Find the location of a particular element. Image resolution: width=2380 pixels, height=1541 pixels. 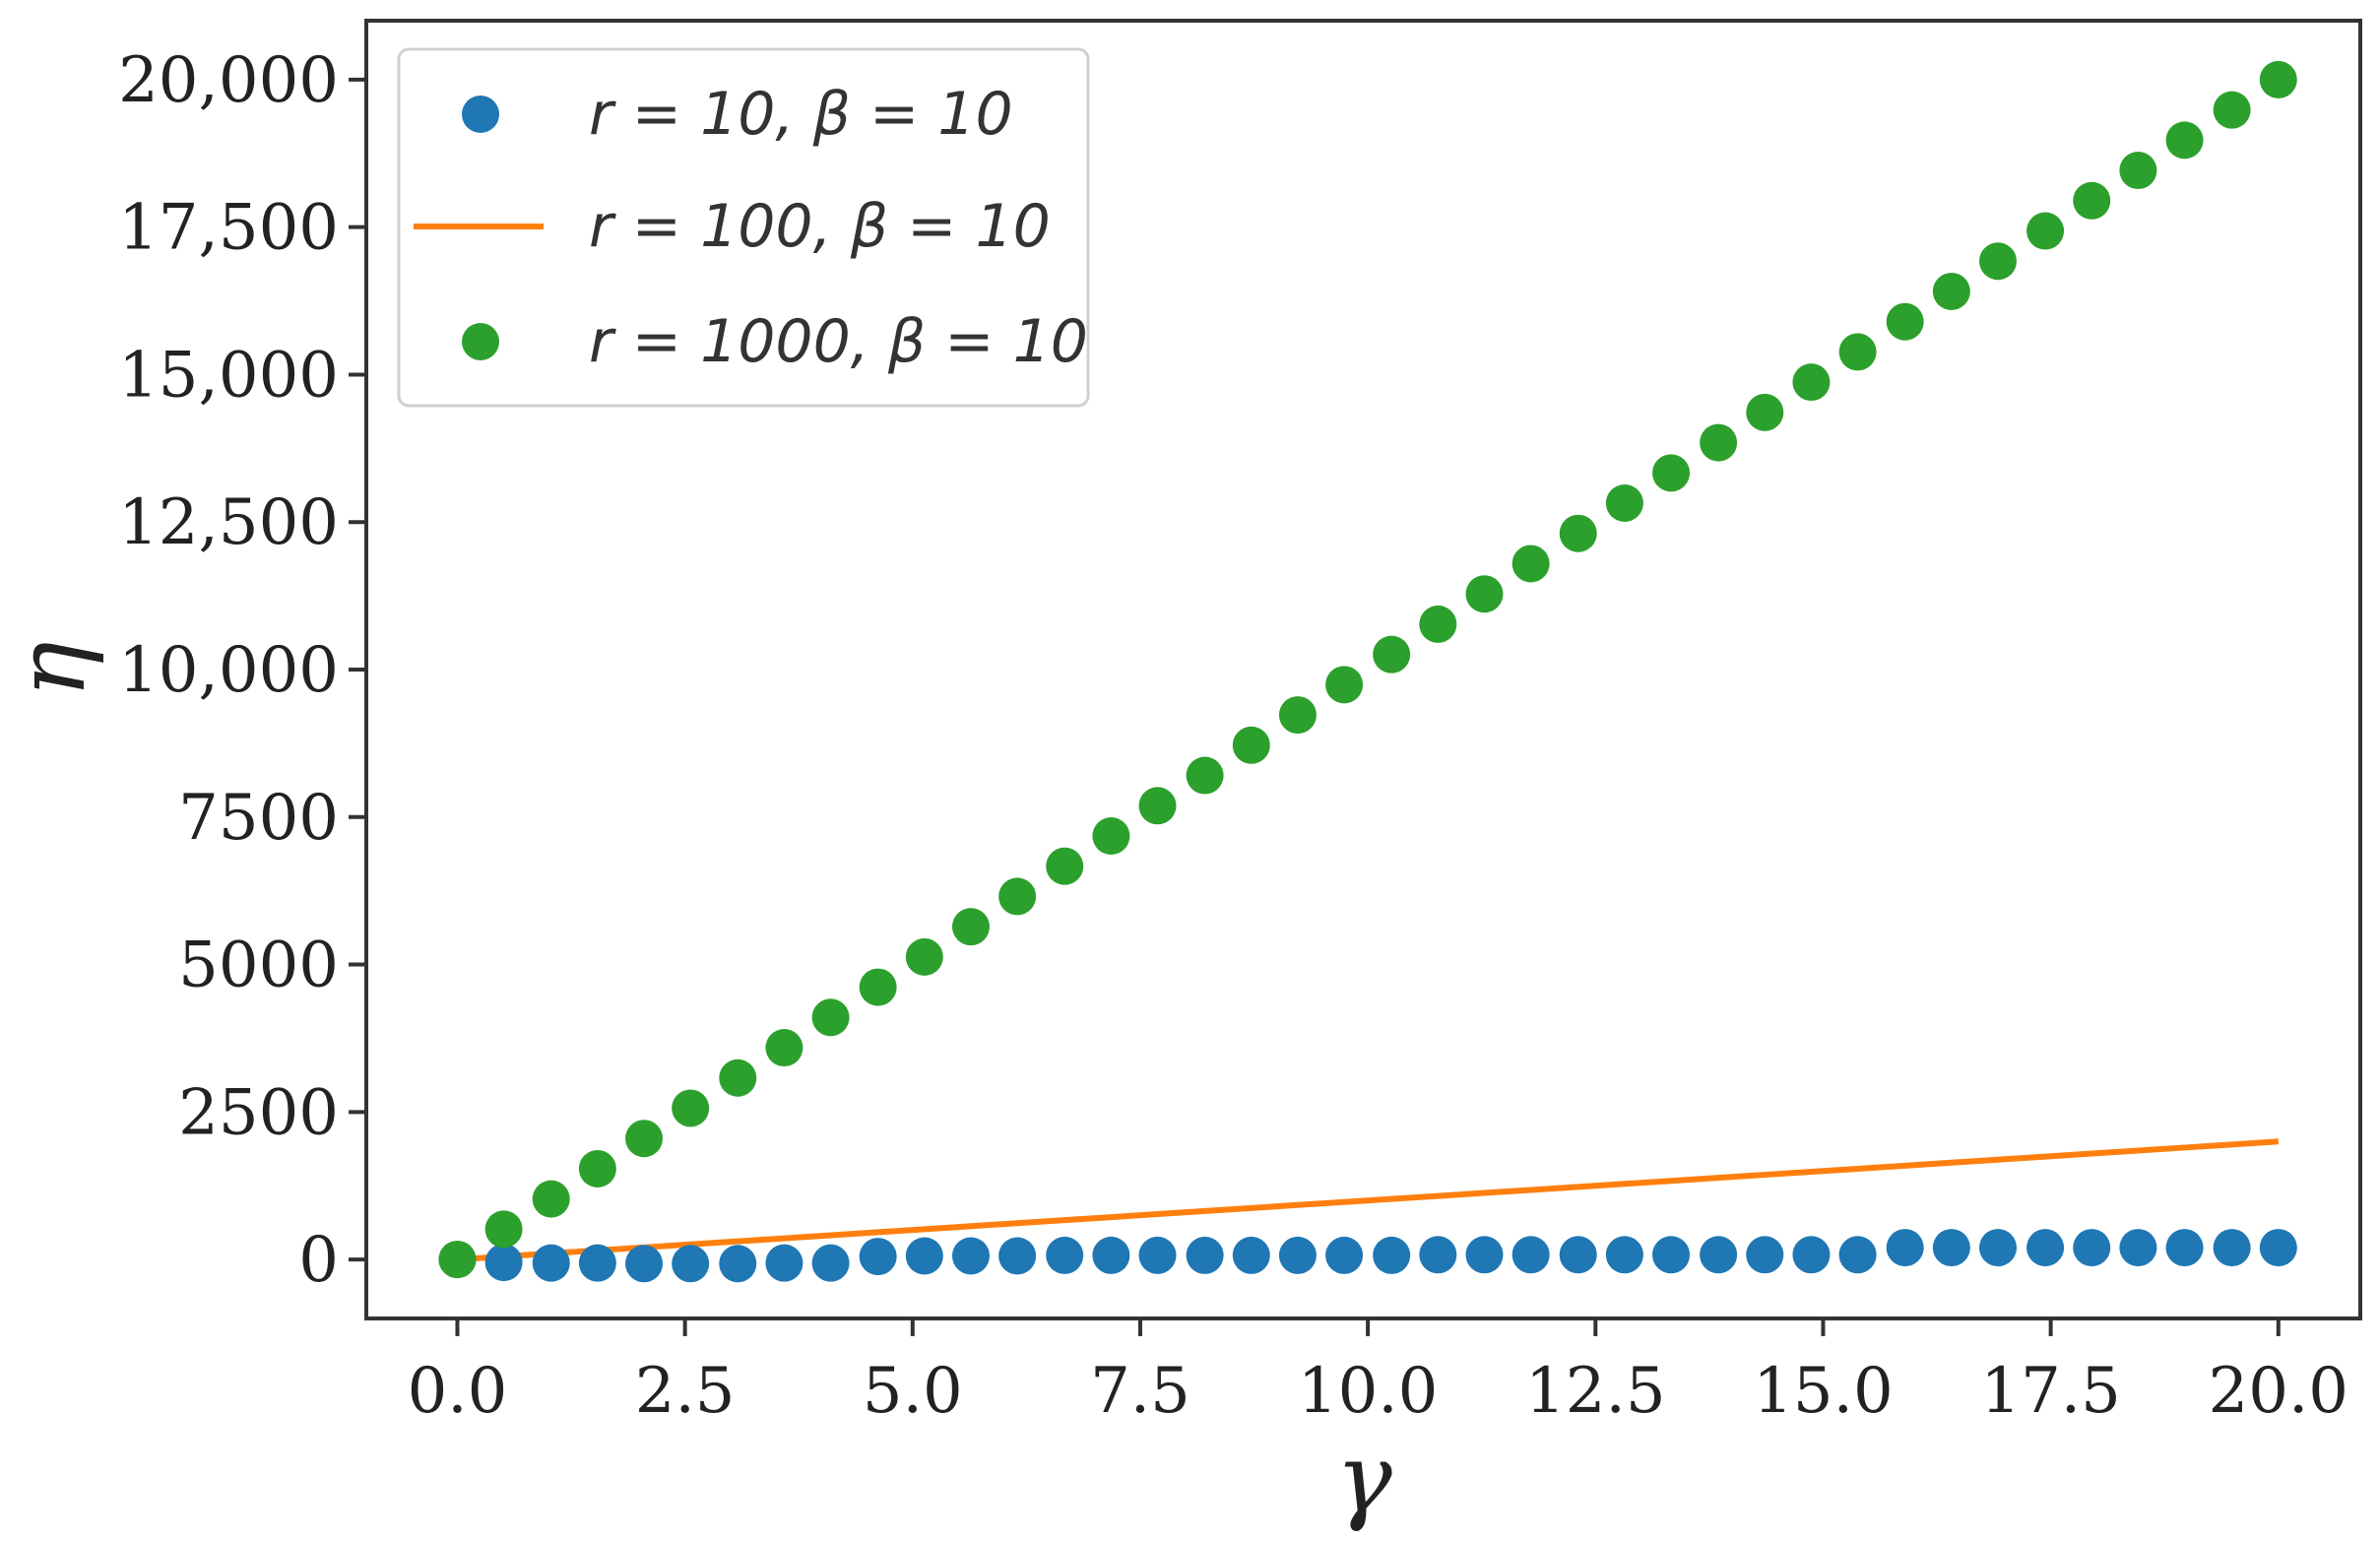

x-axis-label: γ is located at coordinates (1363, 1479).